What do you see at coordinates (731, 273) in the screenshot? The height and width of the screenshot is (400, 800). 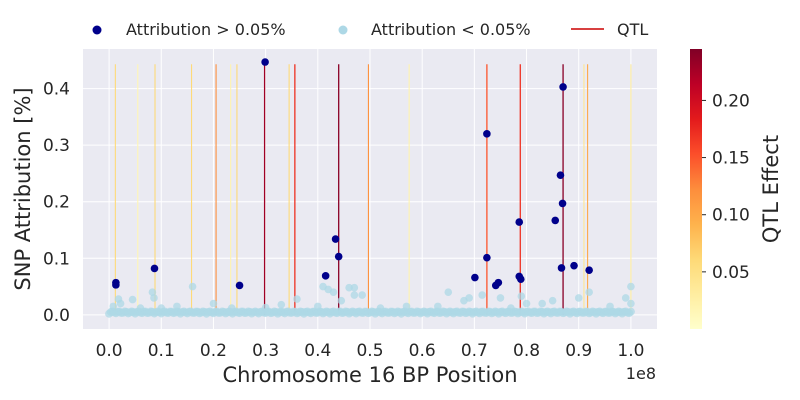 I see `colorbar-tick-label: 0.05` at bounding box center [731, 273].